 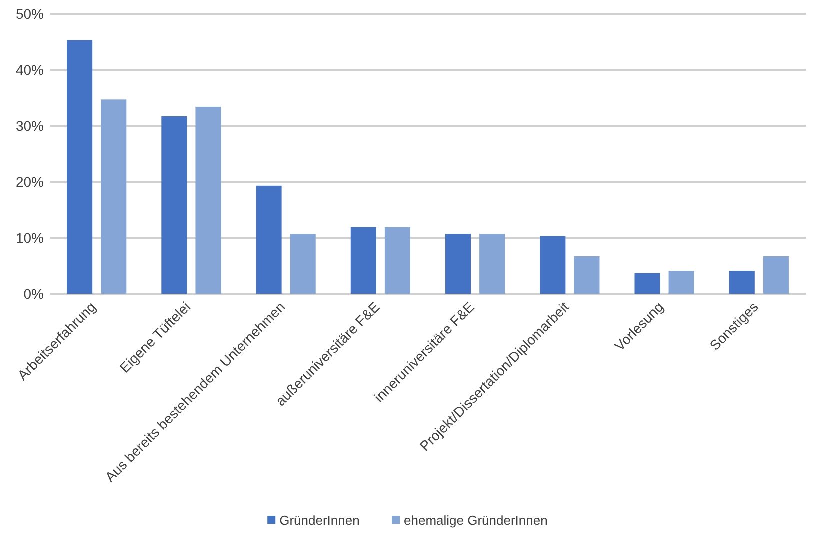 I want to click on y-tick-label: 10%, so click(x=30, y=238).